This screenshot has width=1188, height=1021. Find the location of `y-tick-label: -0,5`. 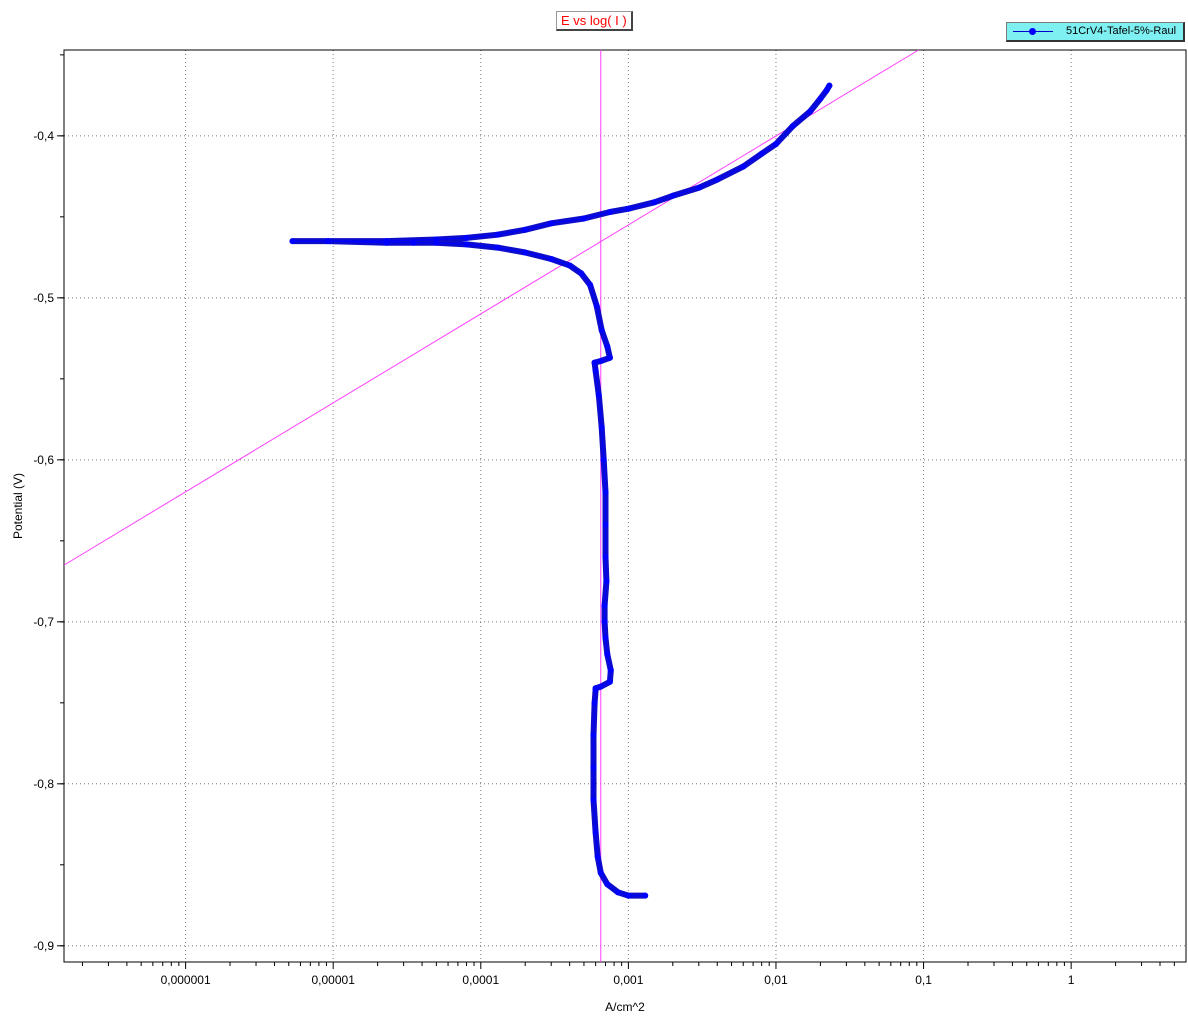

y-tick-label: -0,5 is located at coordinates (43, 298).